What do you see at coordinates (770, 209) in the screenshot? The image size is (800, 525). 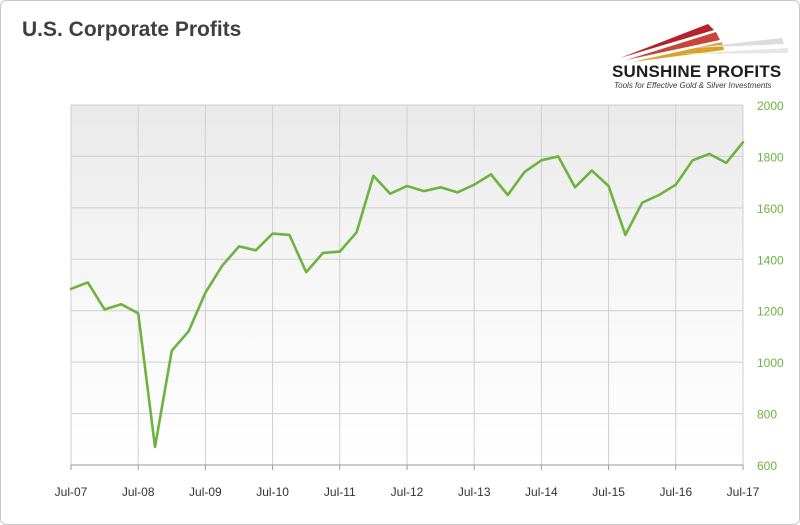 I see `y-tick-label: 1600` at bounding box center [770, 209].